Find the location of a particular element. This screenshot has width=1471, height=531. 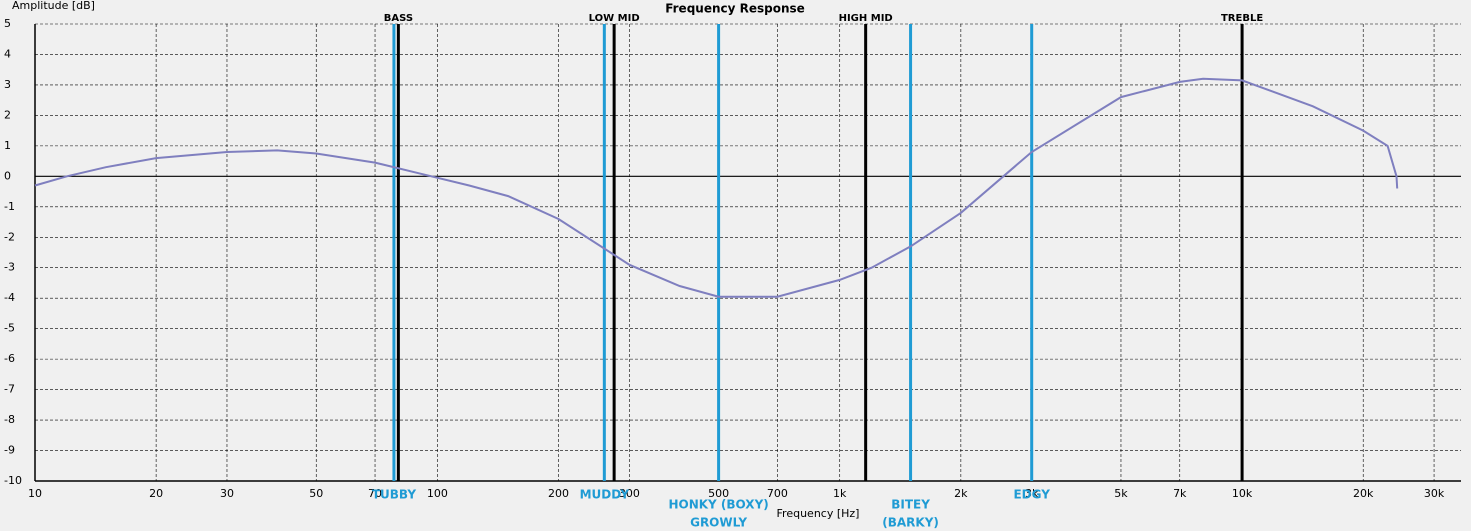

range-label: HIGH MID is located at coordinates (866, 18).